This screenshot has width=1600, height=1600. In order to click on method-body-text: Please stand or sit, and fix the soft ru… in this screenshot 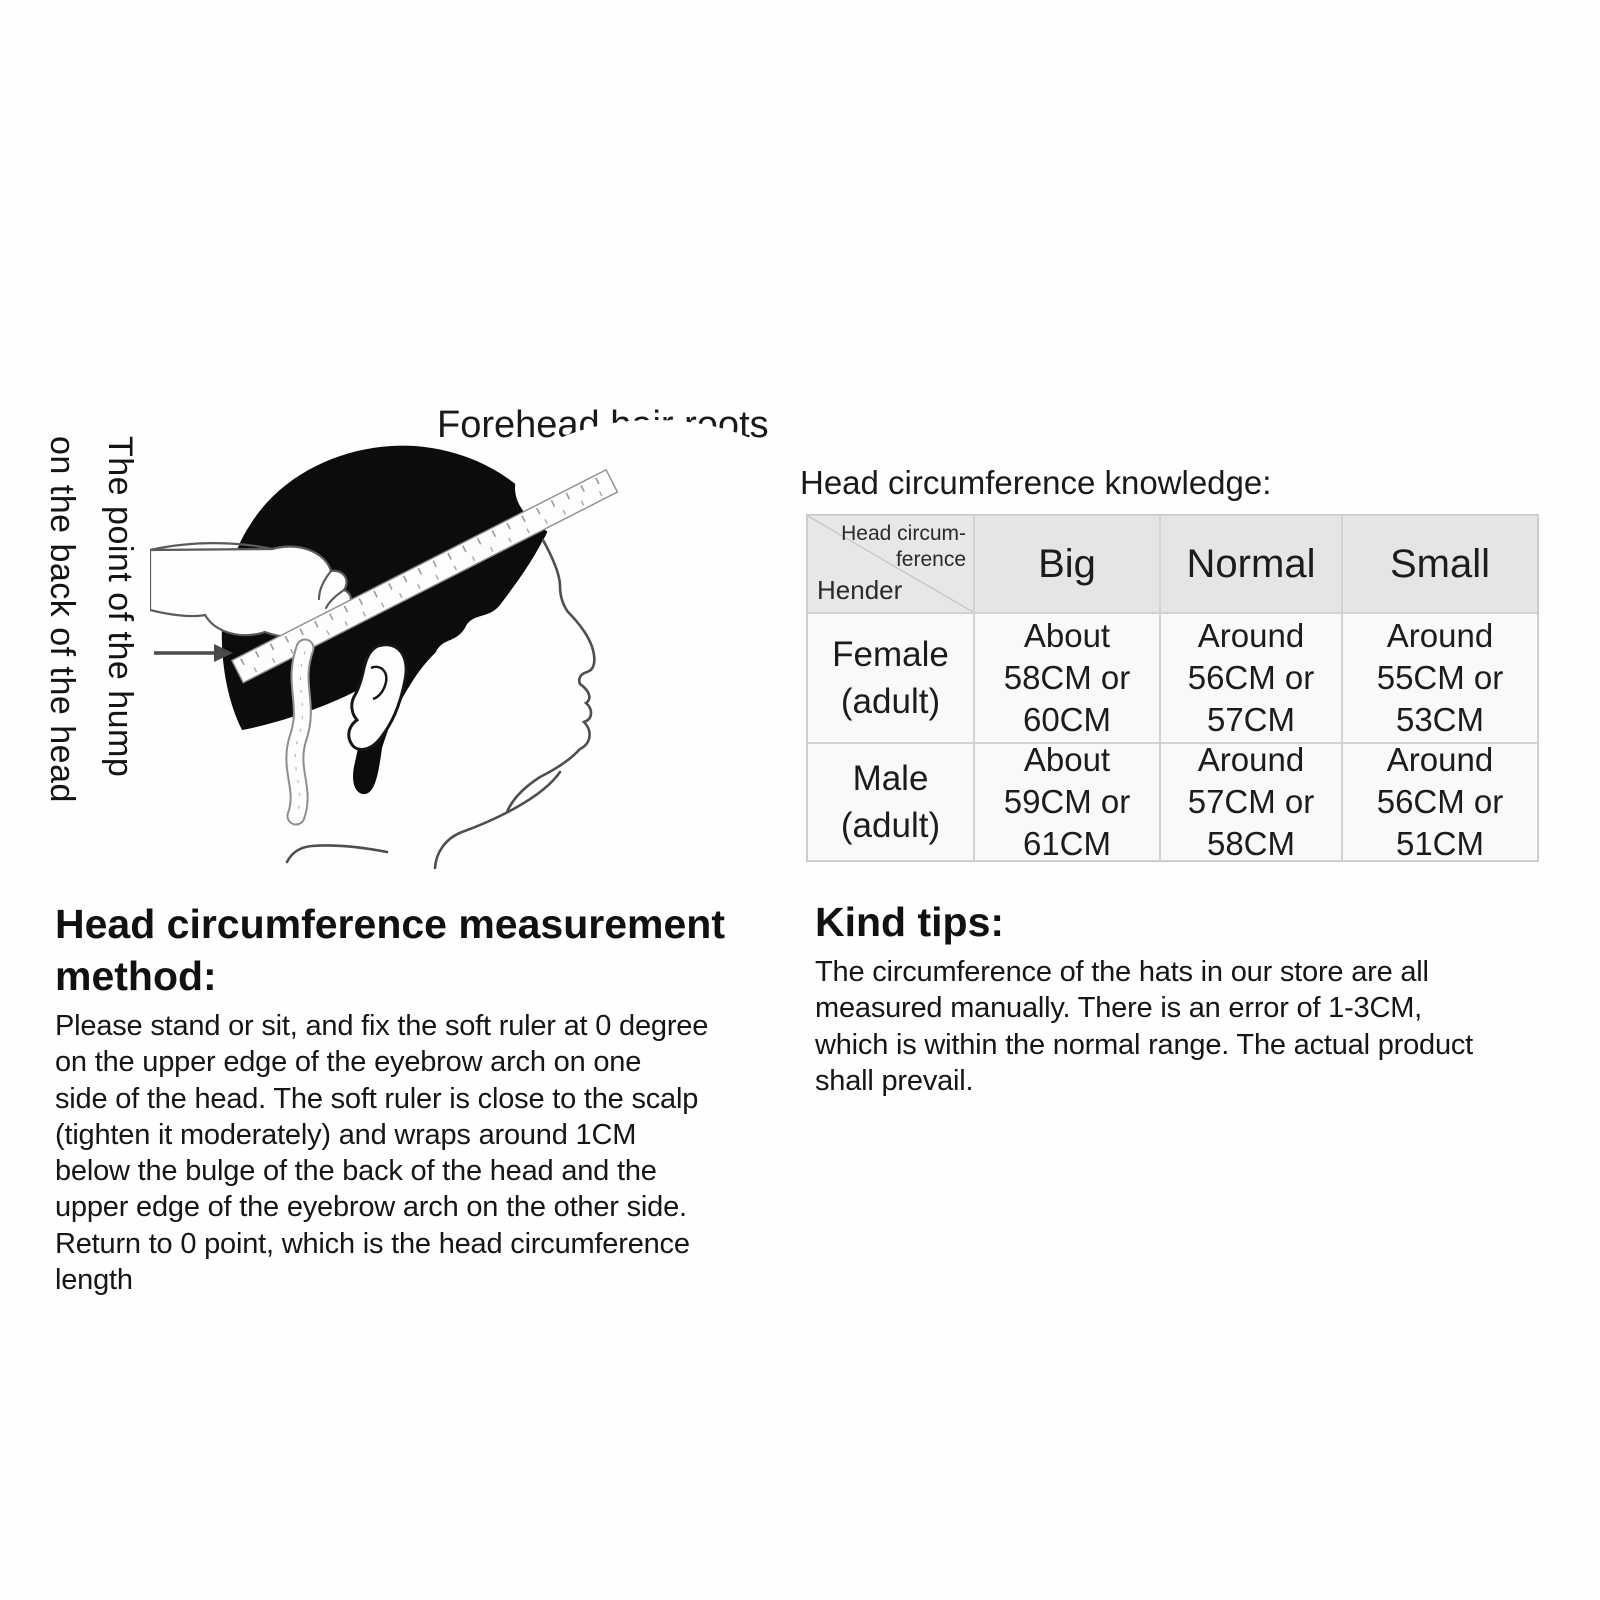, I will do `click(382, 1153)`.